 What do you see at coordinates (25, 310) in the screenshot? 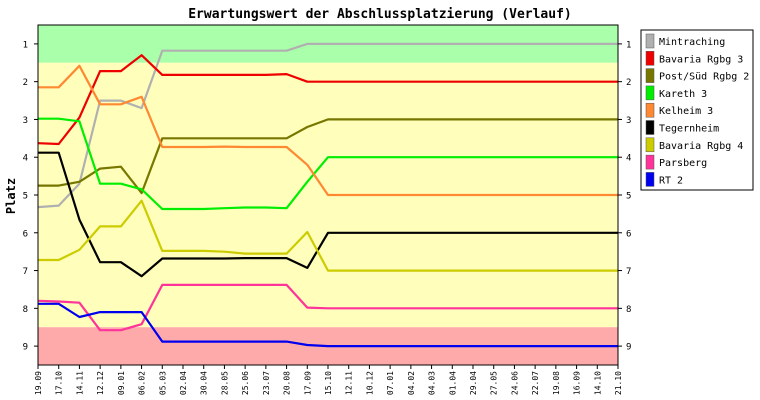
I see `y-tick-label-left-7: 8` at bounding box center [25, 310].